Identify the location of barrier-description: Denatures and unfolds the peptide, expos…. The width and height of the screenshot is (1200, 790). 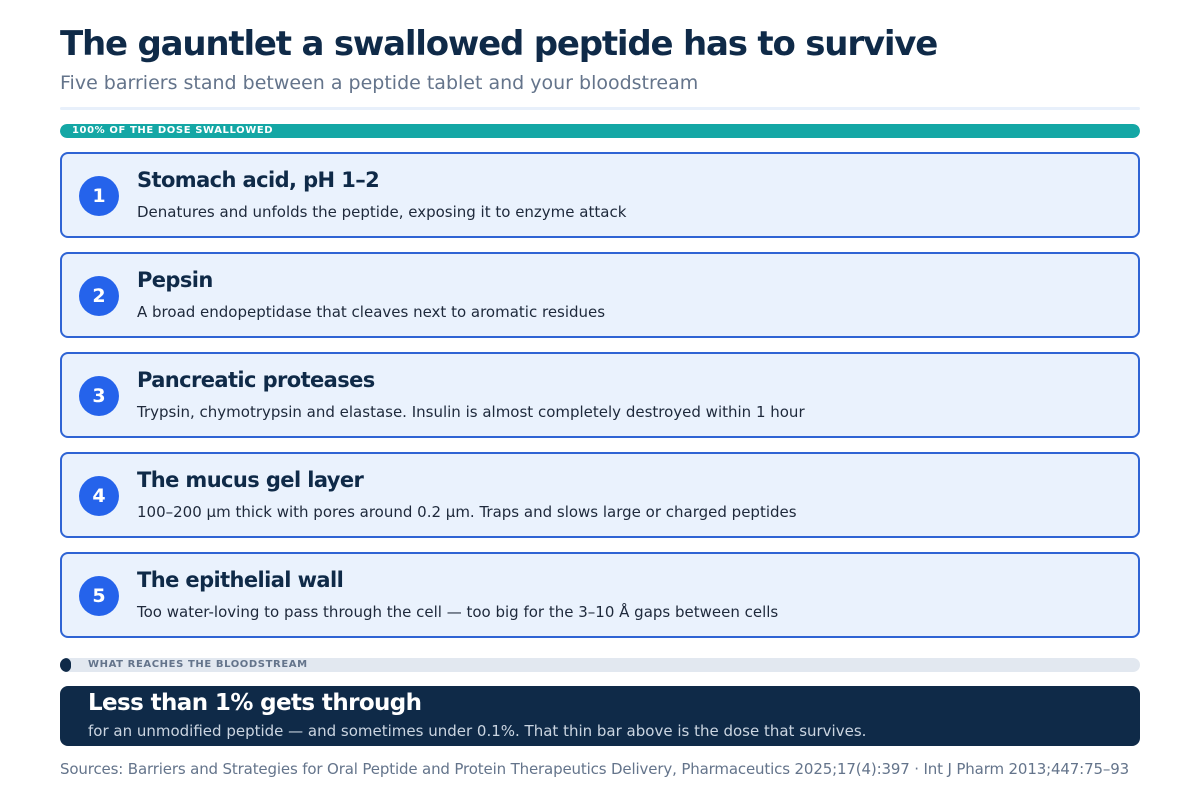
(382, 212).